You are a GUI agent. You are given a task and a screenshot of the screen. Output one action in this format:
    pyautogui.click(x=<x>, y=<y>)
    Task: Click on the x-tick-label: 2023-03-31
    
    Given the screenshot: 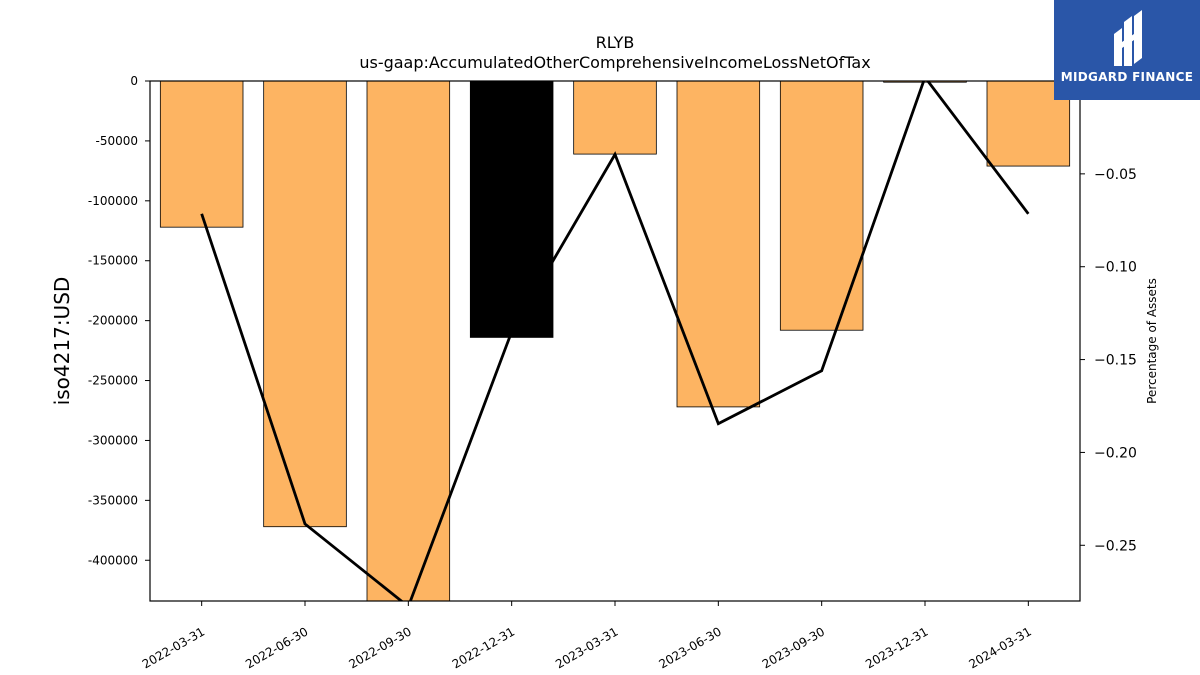 What is the action you would take?
    pyautogui.click(x=586, y=647)
    